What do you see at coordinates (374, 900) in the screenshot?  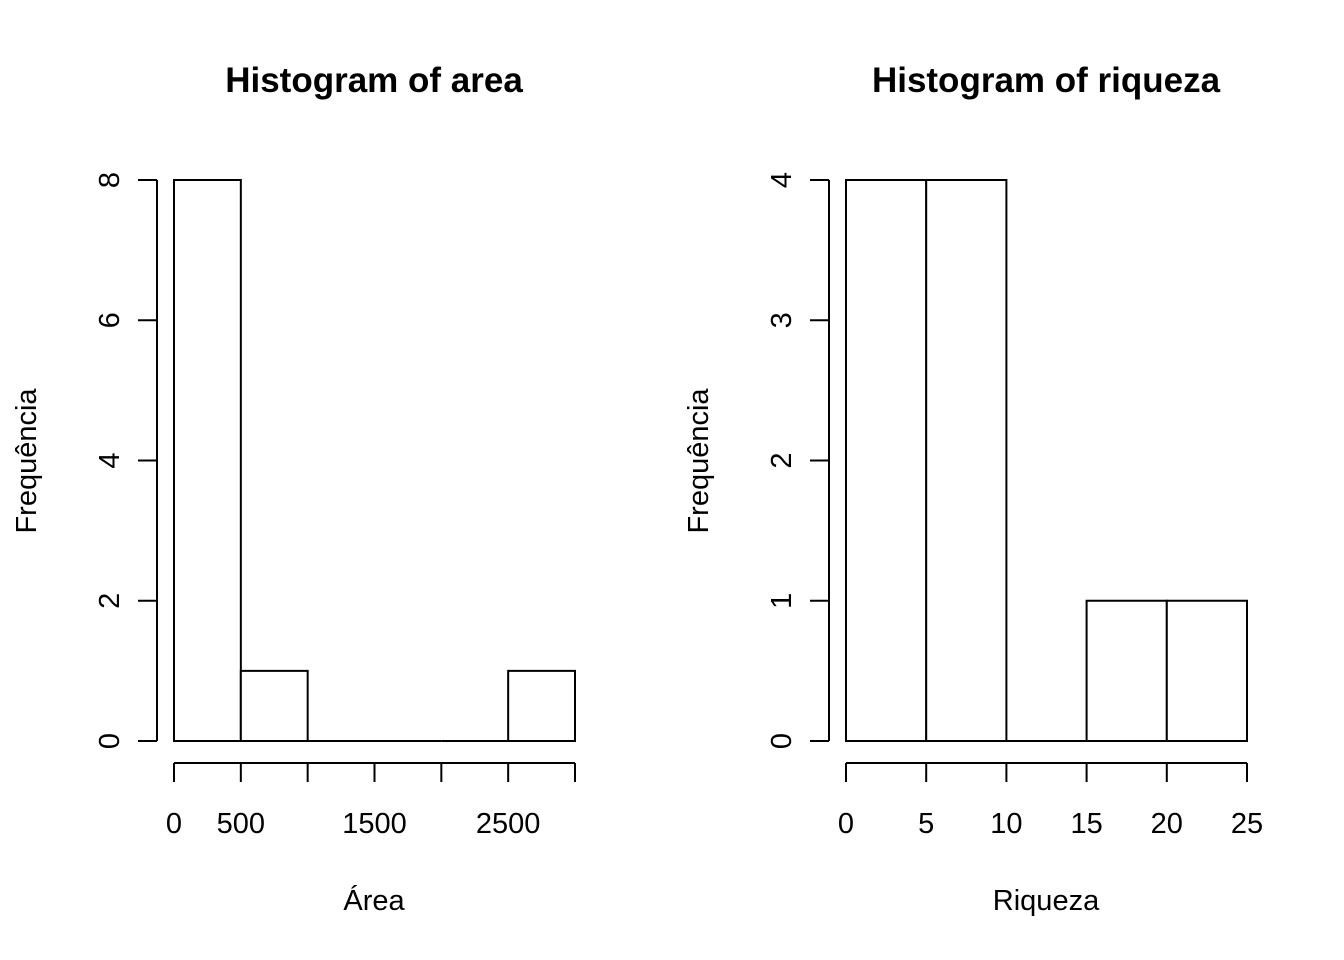 I see `x-axis-label: Área` at bounding box center [374, 900].